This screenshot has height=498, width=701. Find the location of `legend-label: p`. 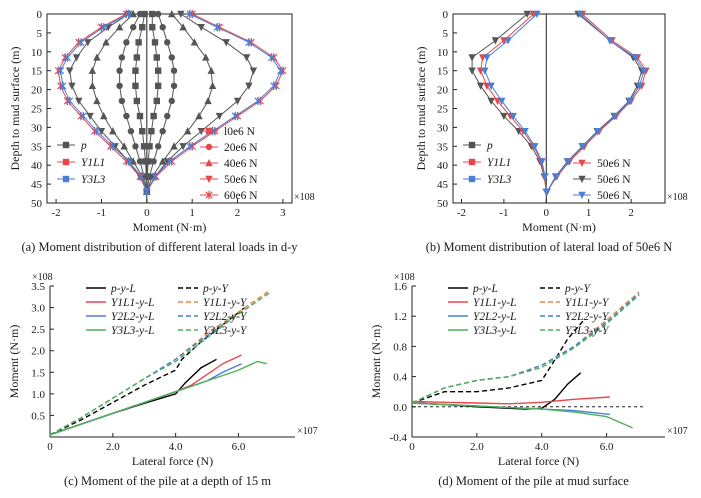

legend-label: p is located at coordinates (489, 146).